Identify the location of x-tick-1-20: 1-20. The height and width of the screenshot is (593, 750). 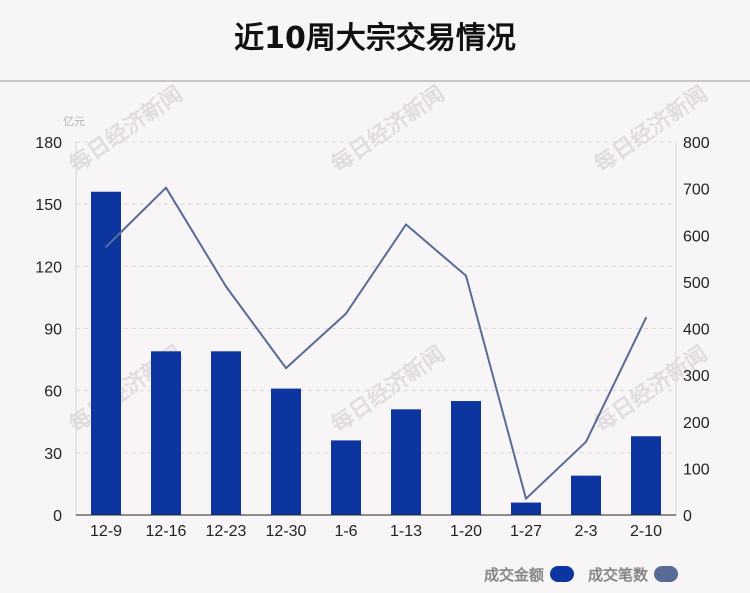
(466, 531).